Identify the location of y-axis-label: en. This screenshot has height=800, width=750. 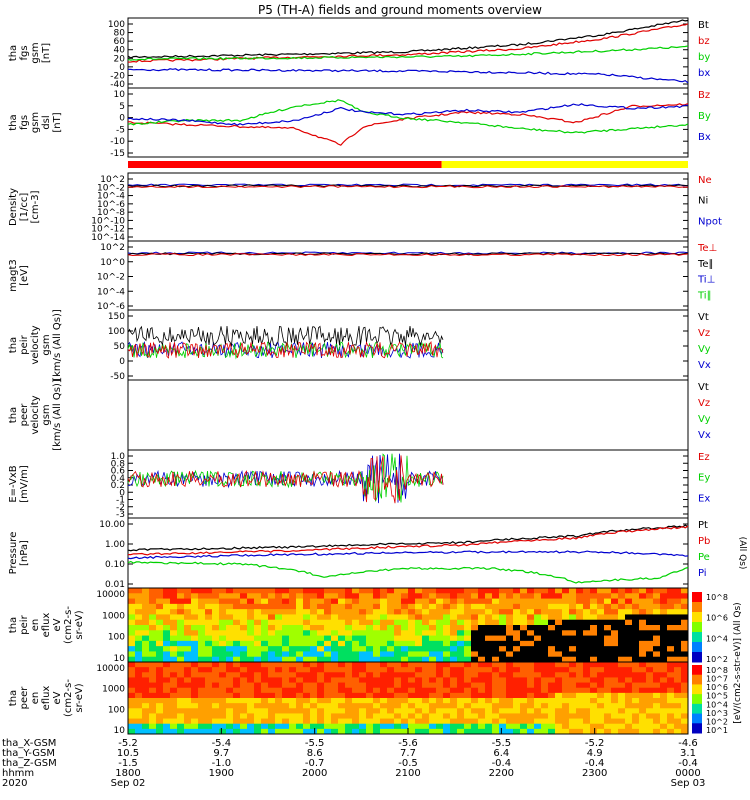
(35, 625).